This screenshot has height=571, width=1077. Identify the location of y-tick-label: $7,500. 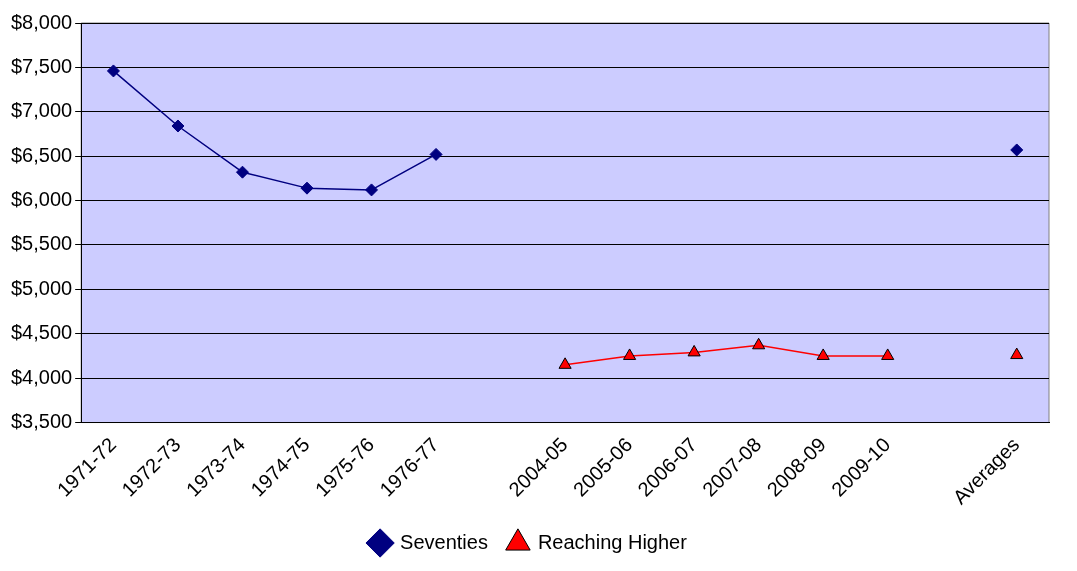
(42, 65).